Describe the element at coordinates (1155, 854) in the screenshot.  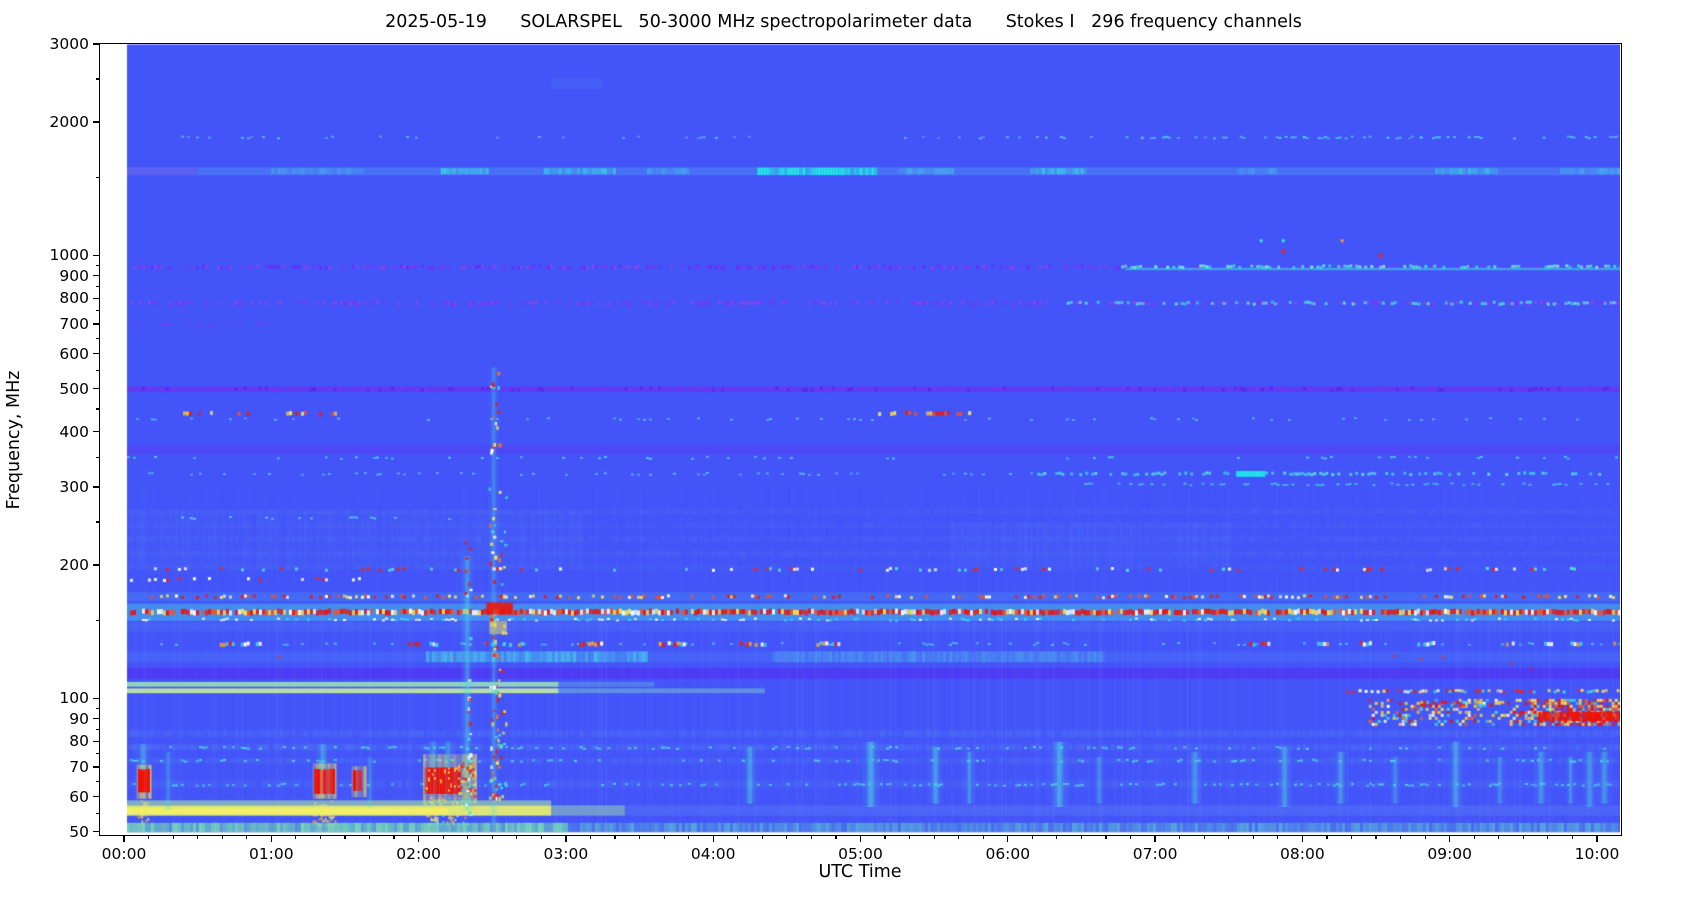
I see `x-tick-label: 07:00` at that location.